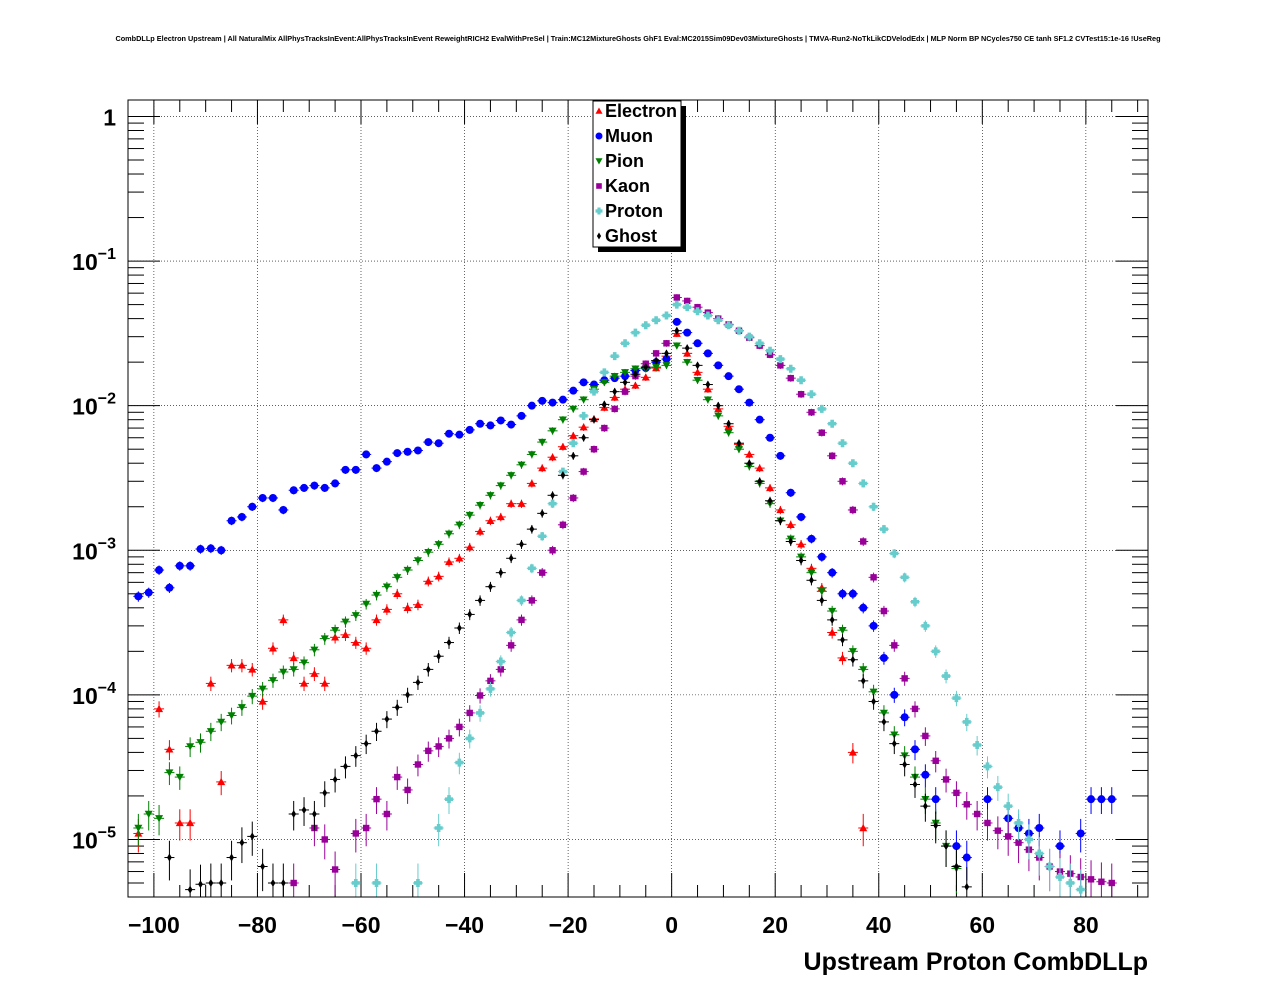 The width and height of the screenshot is (1276, 996). I want to click on legend: Electron Muon Pion Kaon Proton Ghost, so click(639, 176).